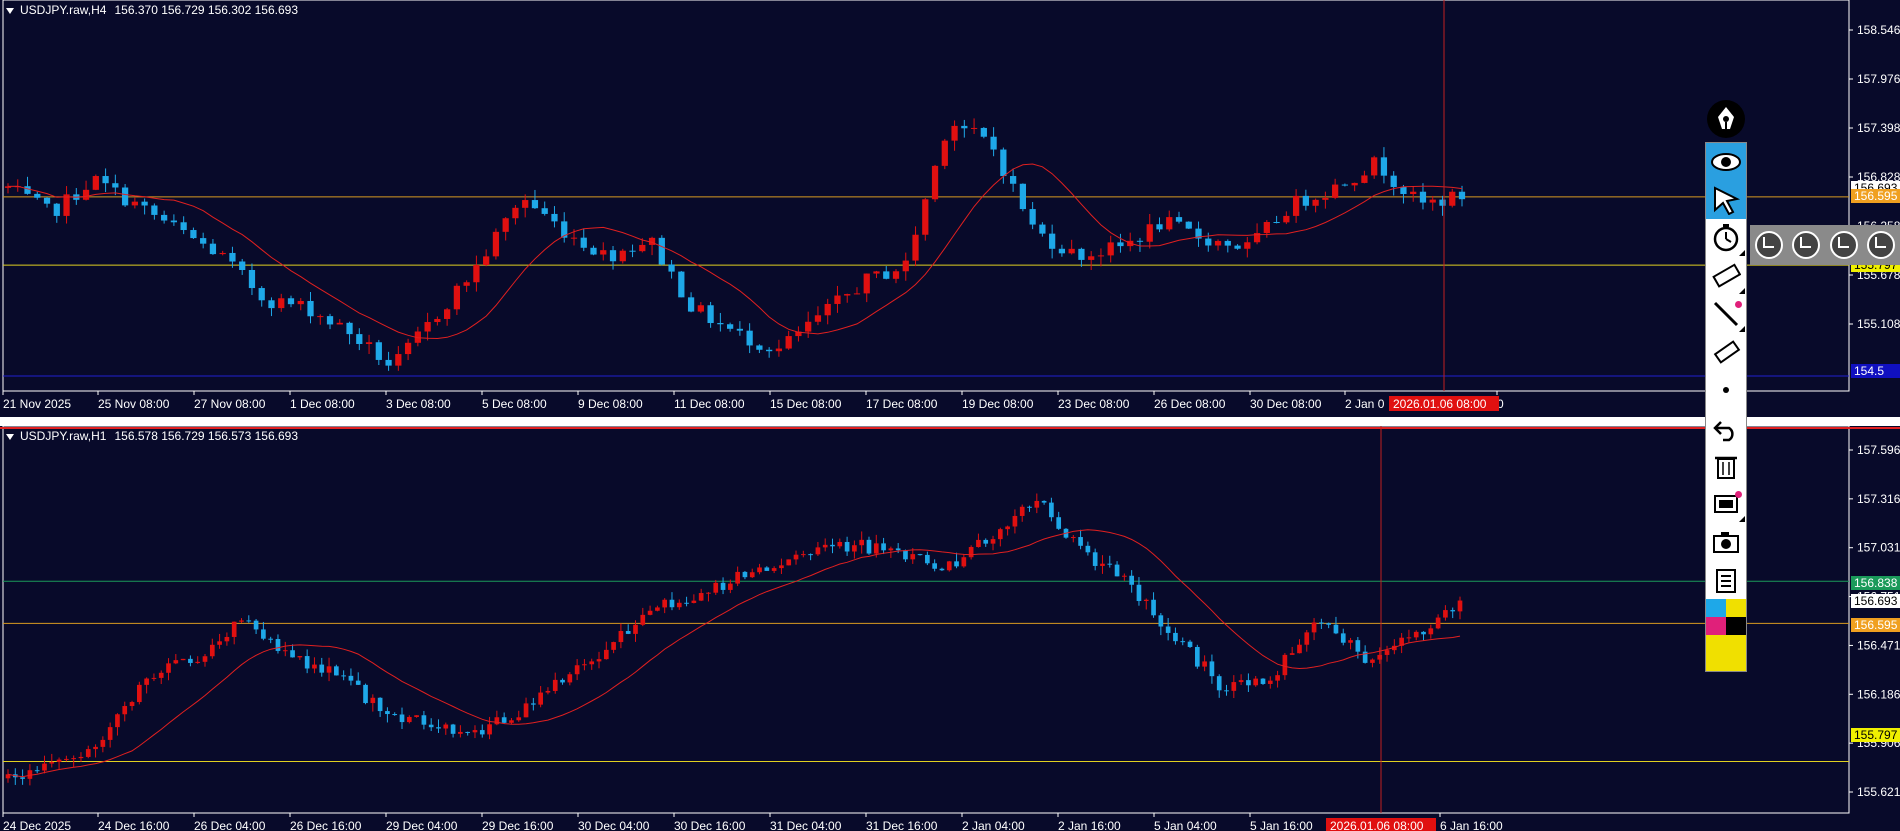 The image size is (1900, 831). What do you see at coordinates (1716, 608) in the screenshot?
I see `color-swatch-cyan` at bounding box center [1716, 608].